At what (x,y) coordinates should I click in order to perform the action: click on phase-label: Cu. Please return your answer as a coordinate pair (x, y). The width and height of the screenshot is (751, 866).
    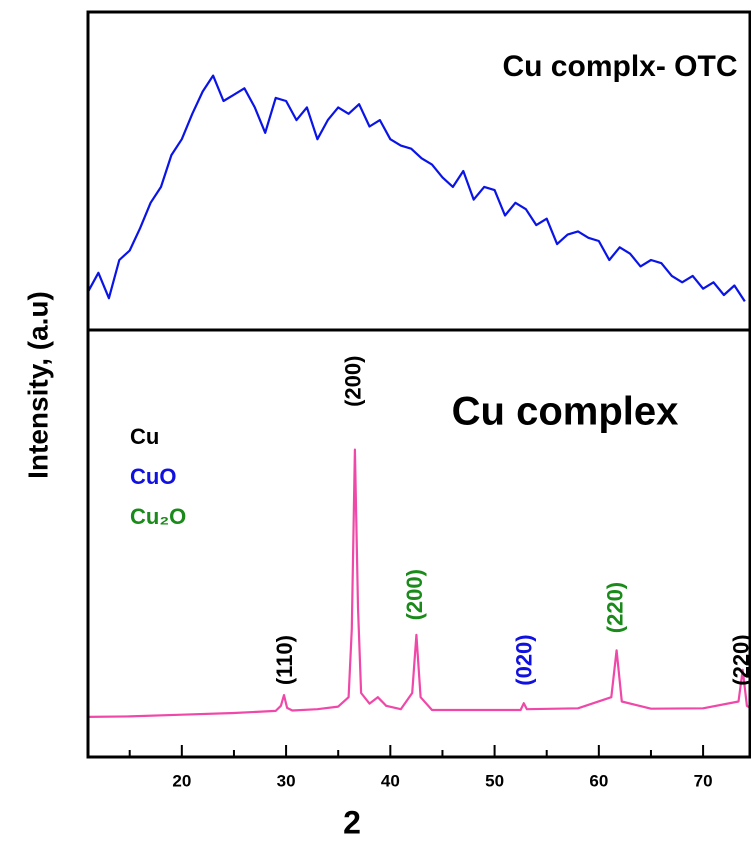
    Looking at the image, I should click on (144, 436).